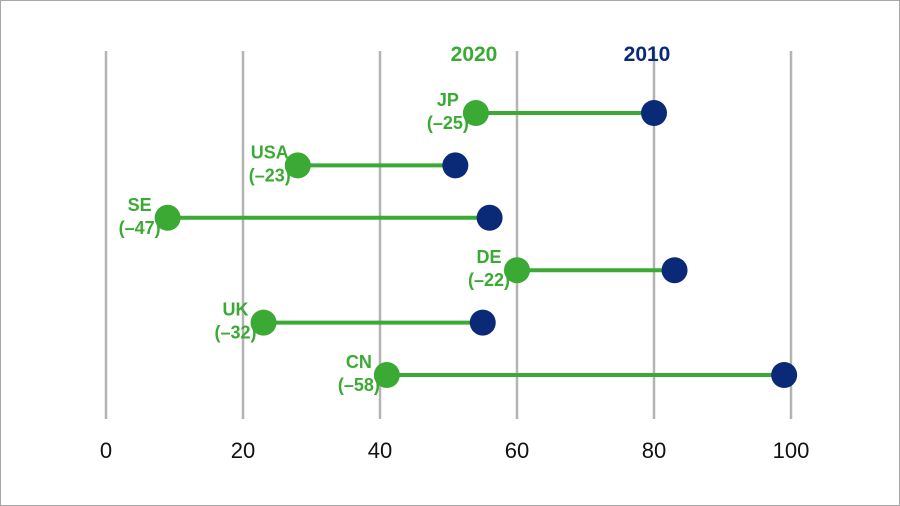 This screenshot has height=506, width=900. I want to click on change-label-de: (–22), so click(489, 280).